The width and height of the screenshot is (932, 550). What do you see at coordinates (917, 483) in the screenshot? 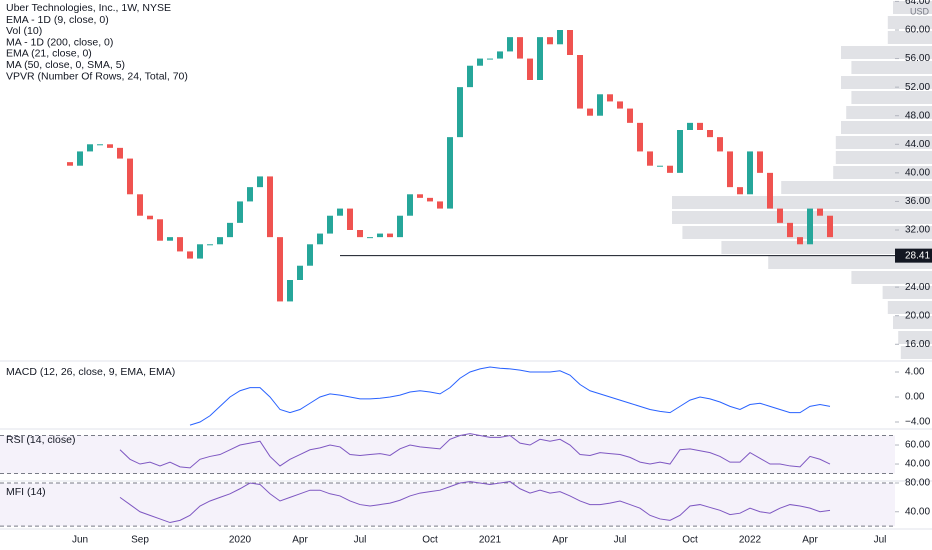
I see `y-tick-label: 80.00` at bounding box center [917, 483].